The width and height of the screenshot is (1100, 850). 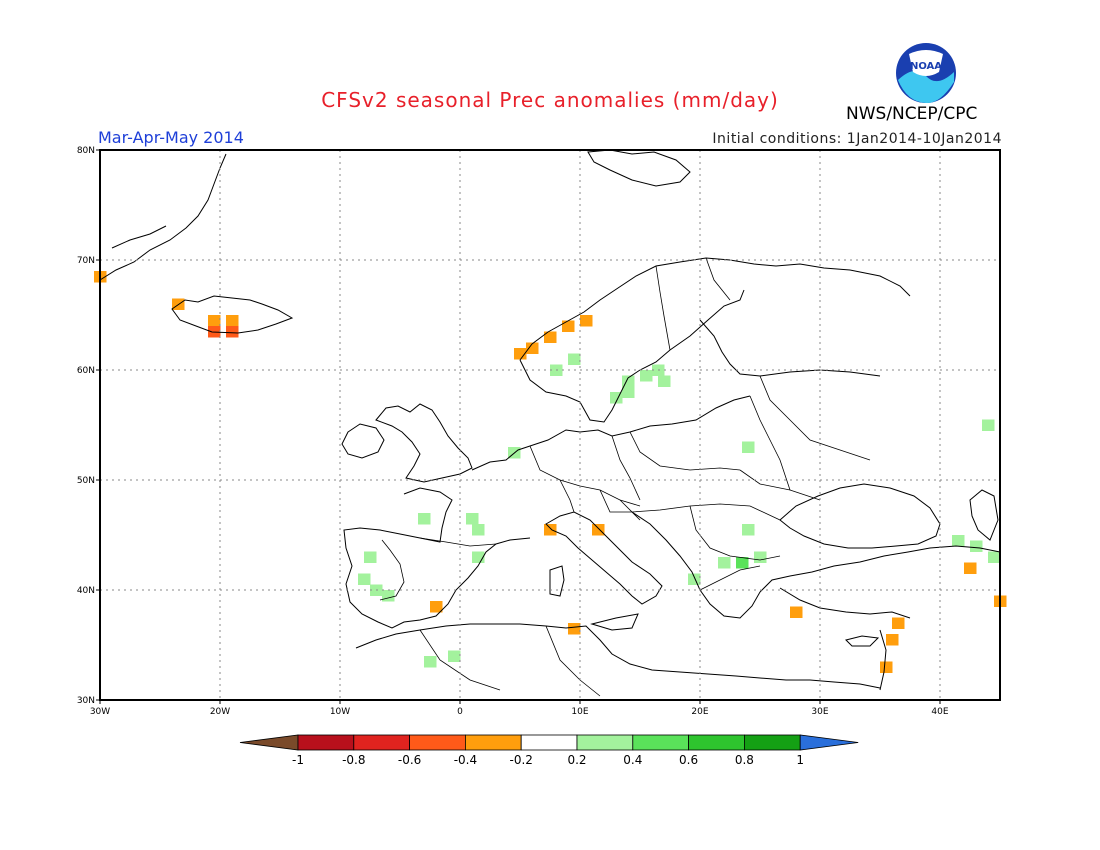 I want to click on agency-label: NWS/NCEP/CPC, so click(x=912, y=114).